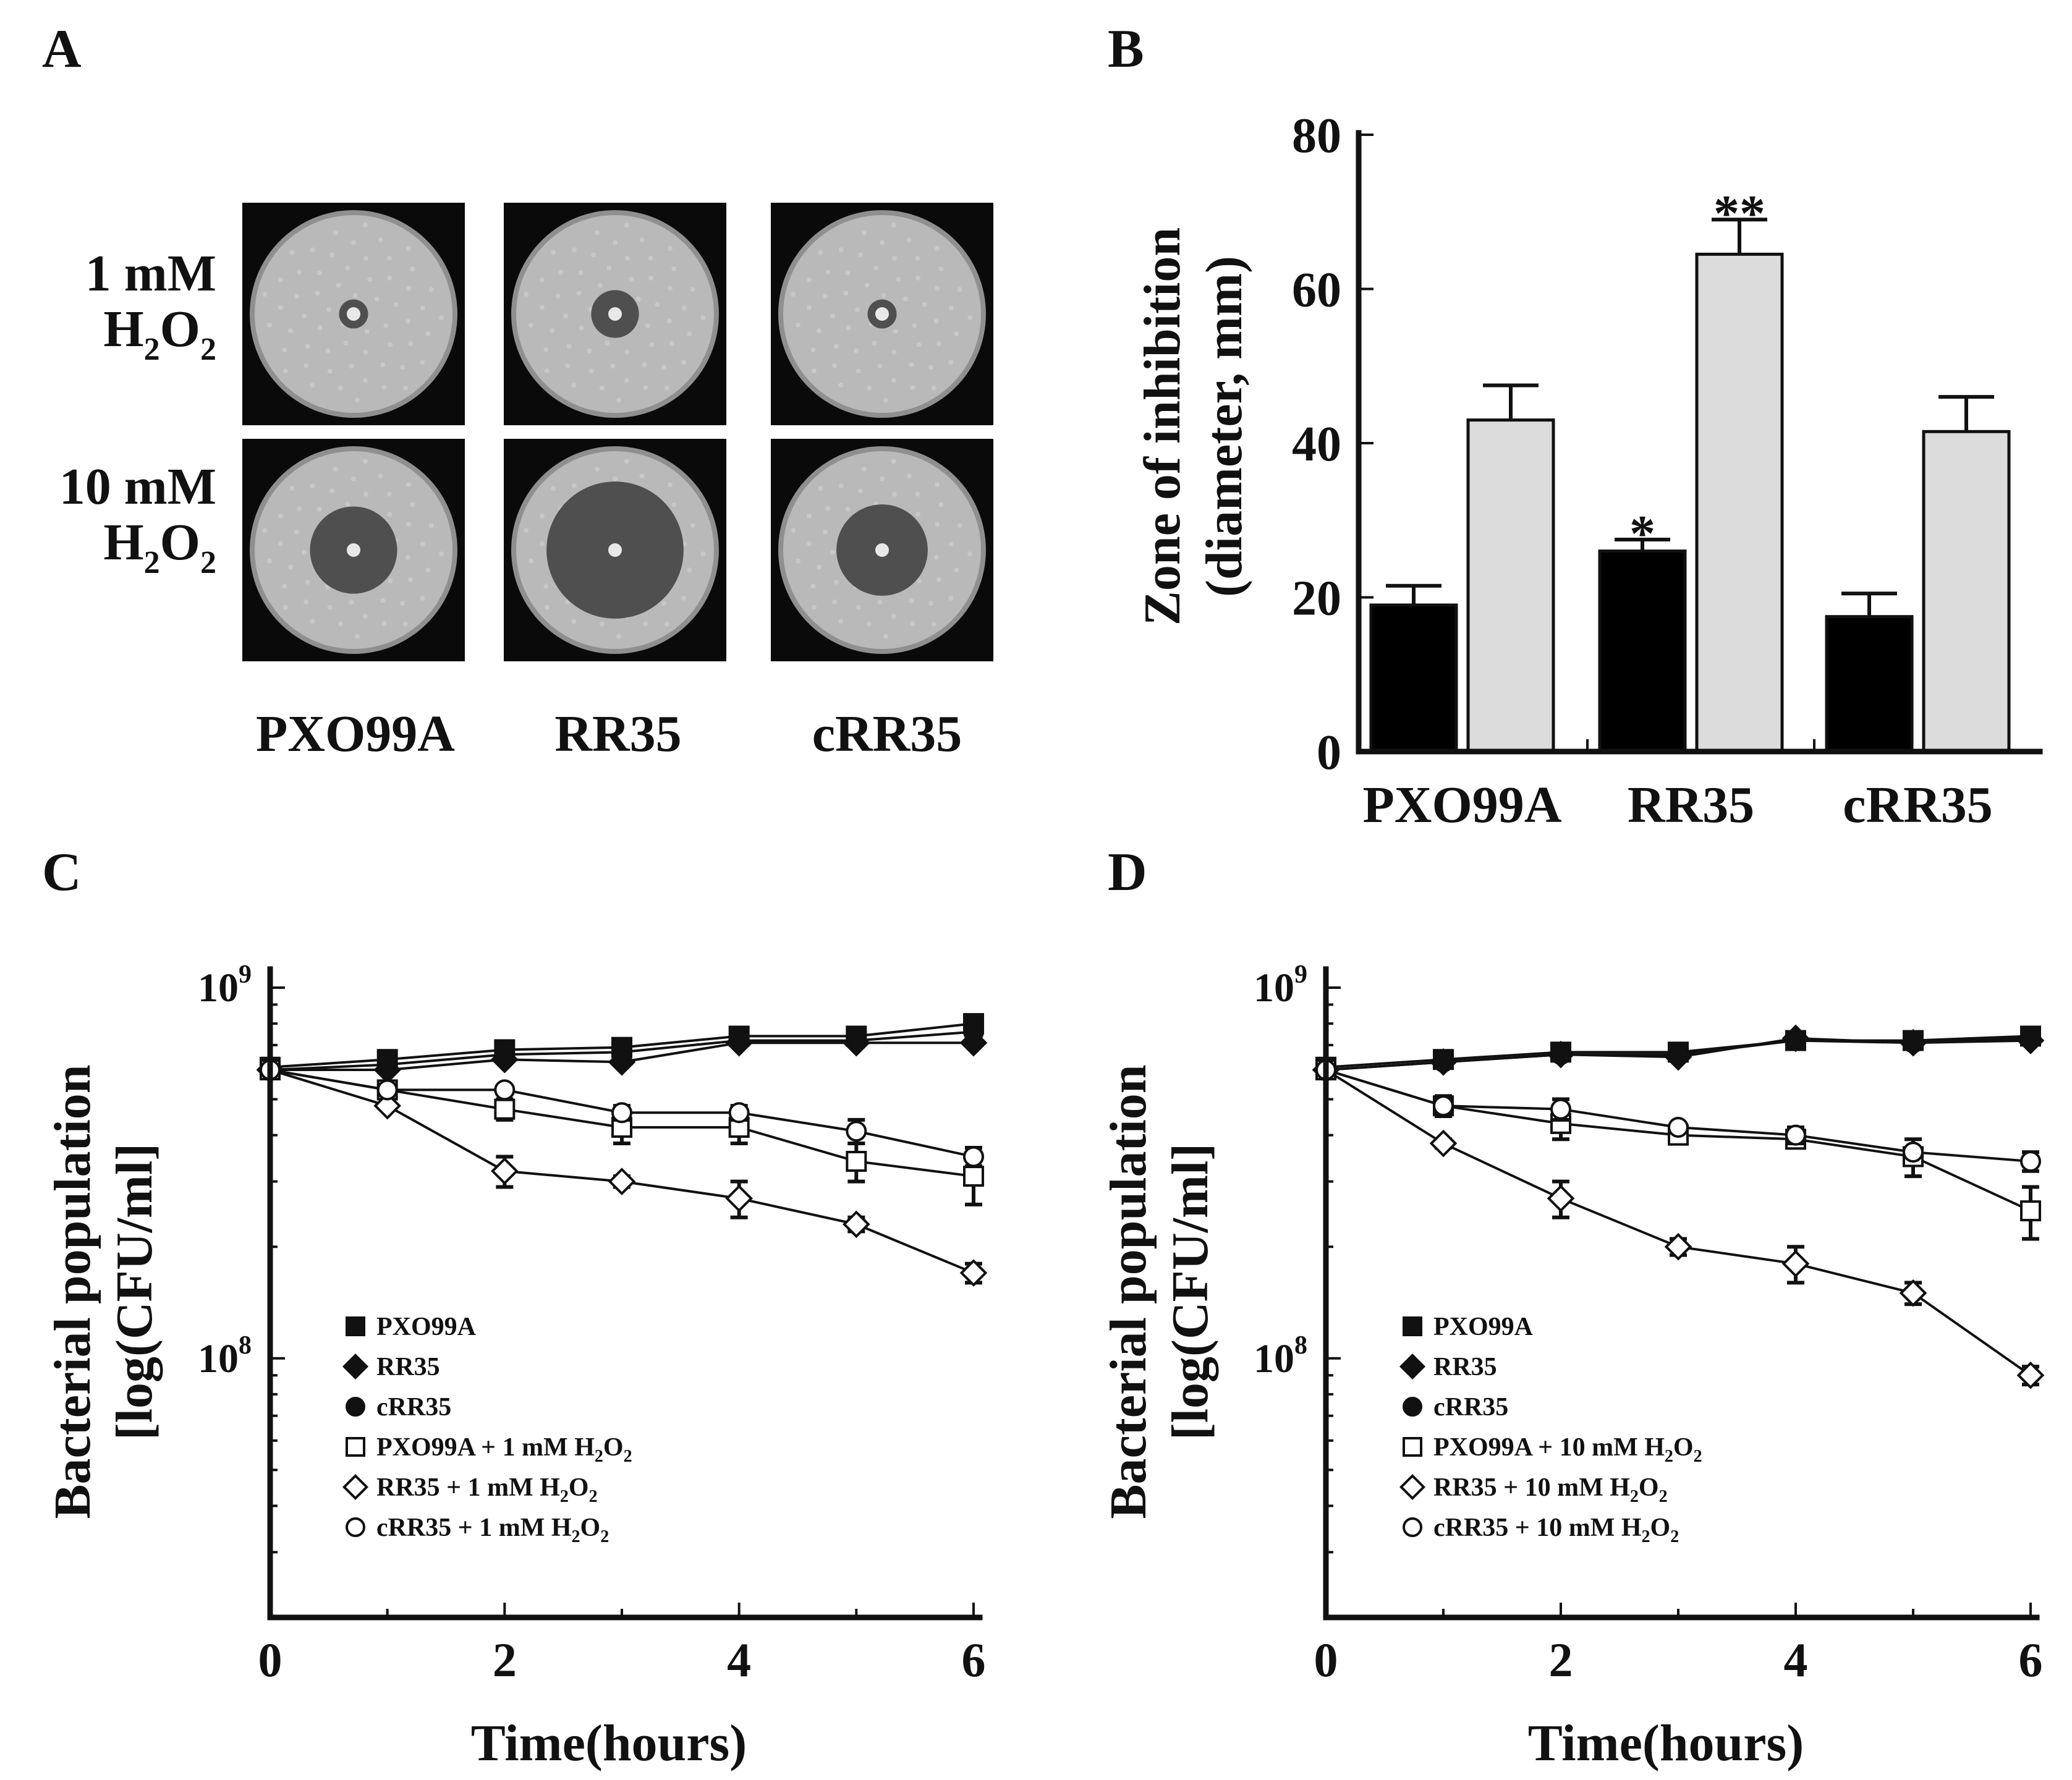 The height and width of the screenshot is (1780, 2072). Describe the element at coordinates (225, 985) in the screenshot. I see `c-ytick-label-9: 109` at that location.